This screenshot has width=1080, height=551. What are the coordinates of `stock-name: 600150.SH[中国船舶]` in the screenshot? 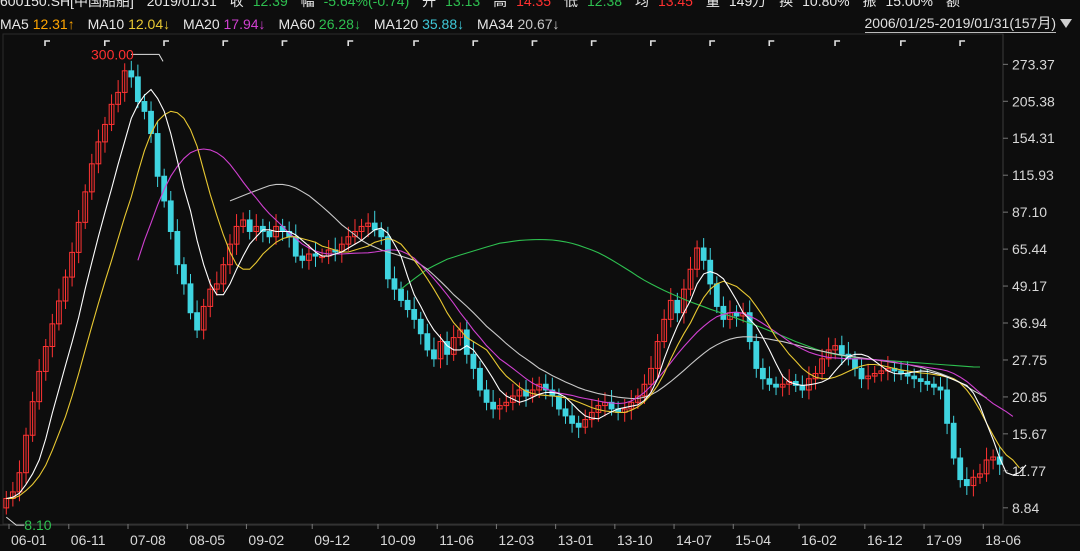 It's located at (67, 4).